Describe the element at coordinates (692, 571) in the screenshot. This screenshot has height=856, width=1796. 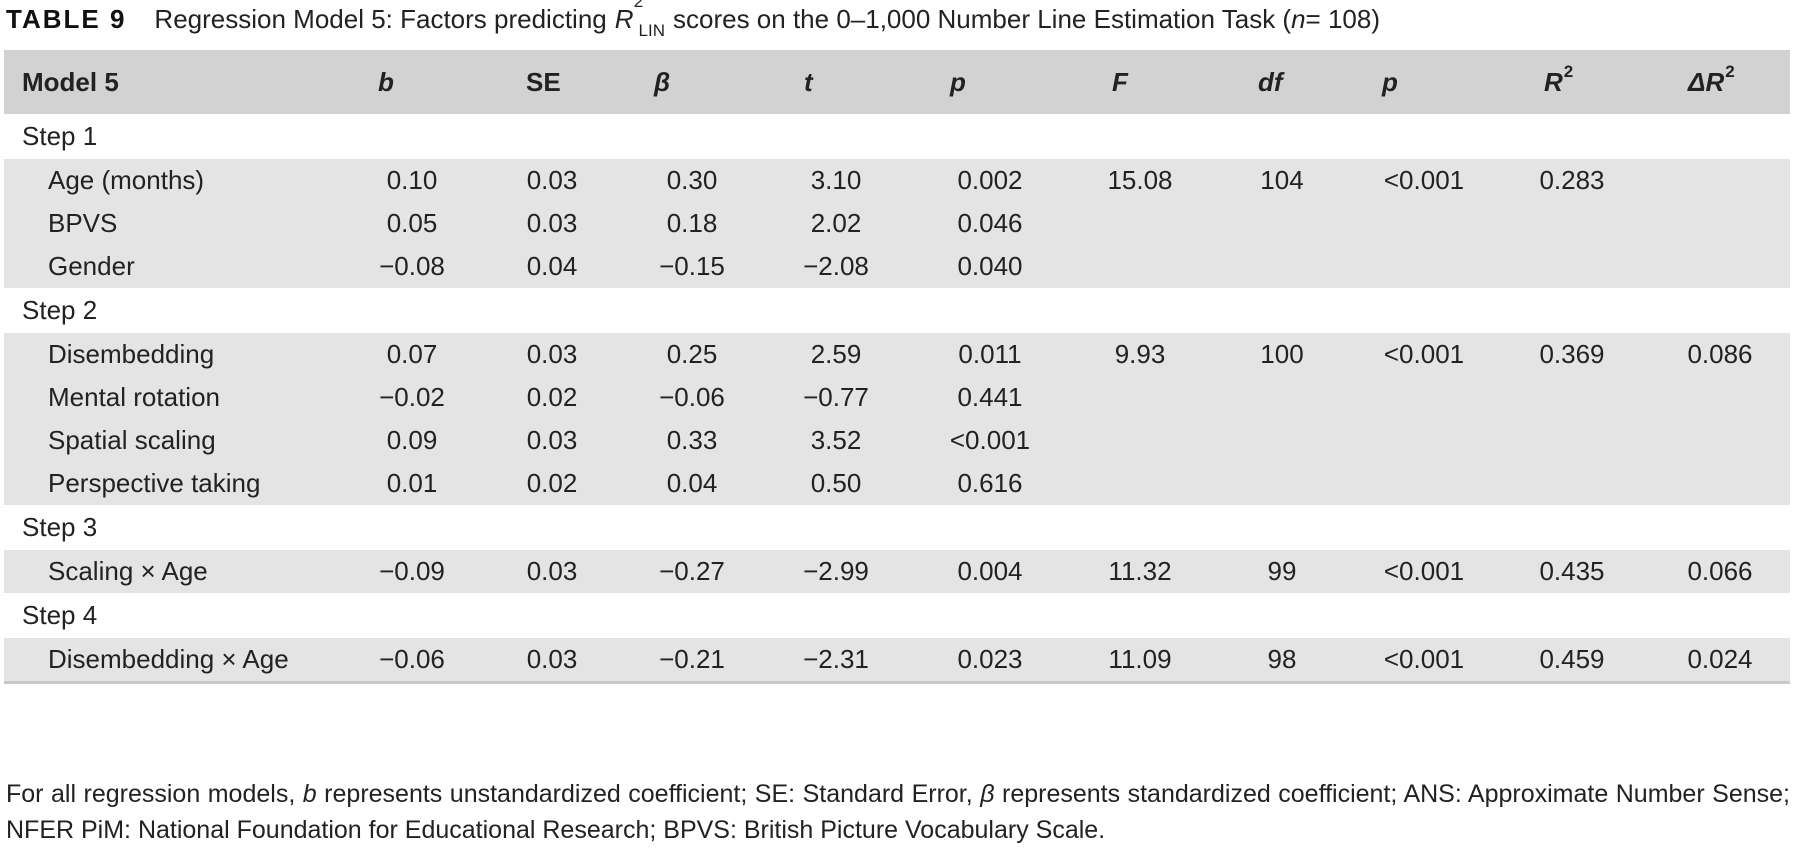
I see `cell-beta: −0.27` at that location.